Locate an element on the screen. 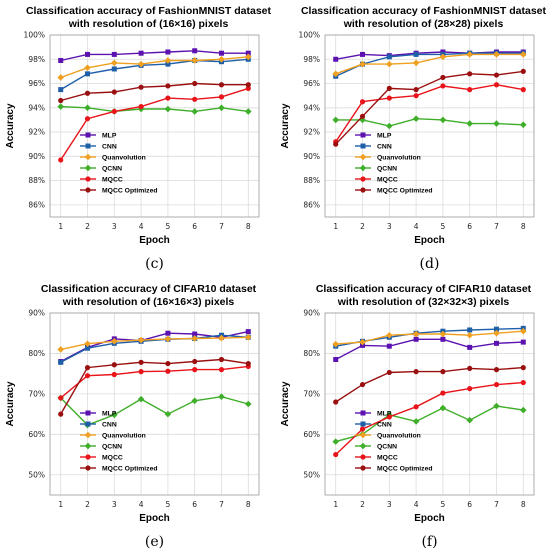 The height and width of the screenshot is (555, 550). y-tick-label: 50% is located at coordinates (36, 474).